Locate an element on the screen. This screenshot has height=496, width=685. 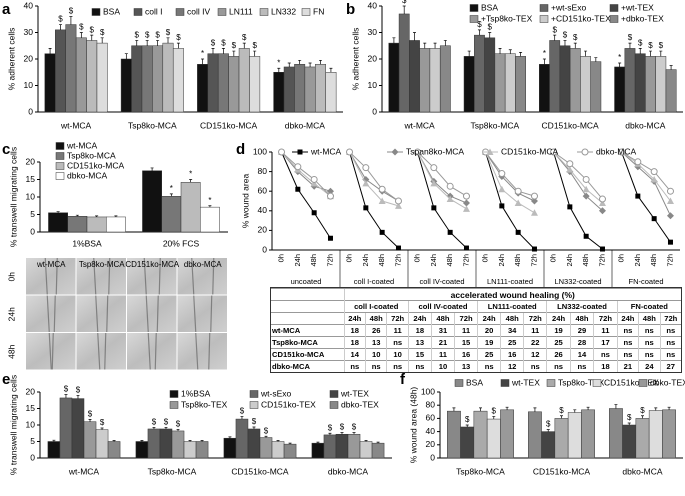
group-label: uncoated is located at coordinates (306, 281).